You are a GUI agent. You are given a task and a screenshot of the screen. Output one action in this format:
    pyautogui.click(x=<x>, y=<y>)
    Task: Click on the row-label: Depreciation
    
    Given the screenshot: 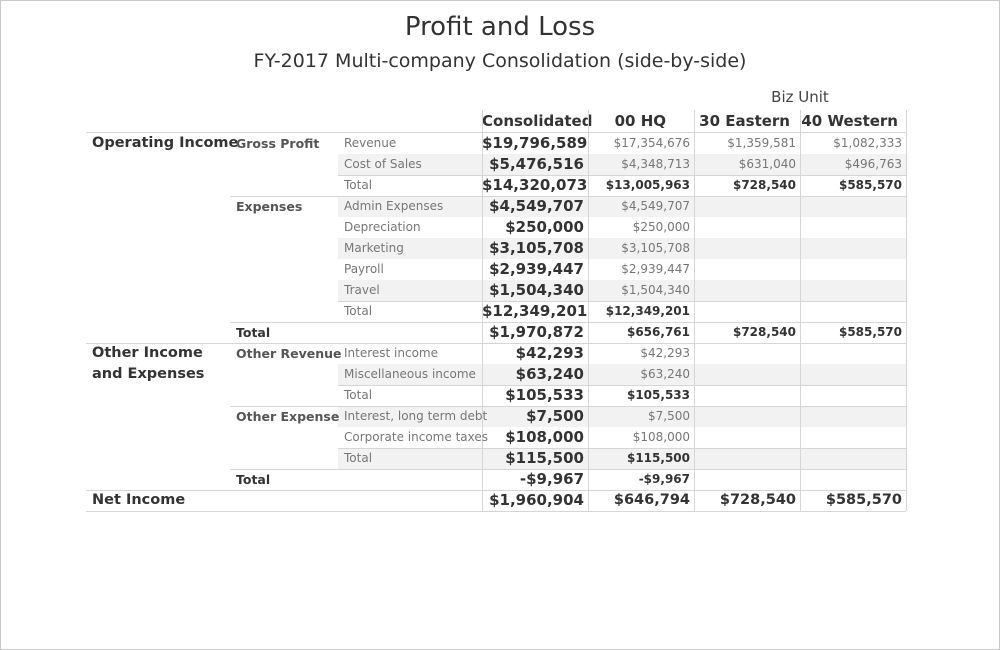 What is the action you would take?
    pyautogui.click(x=382, y=227)
    